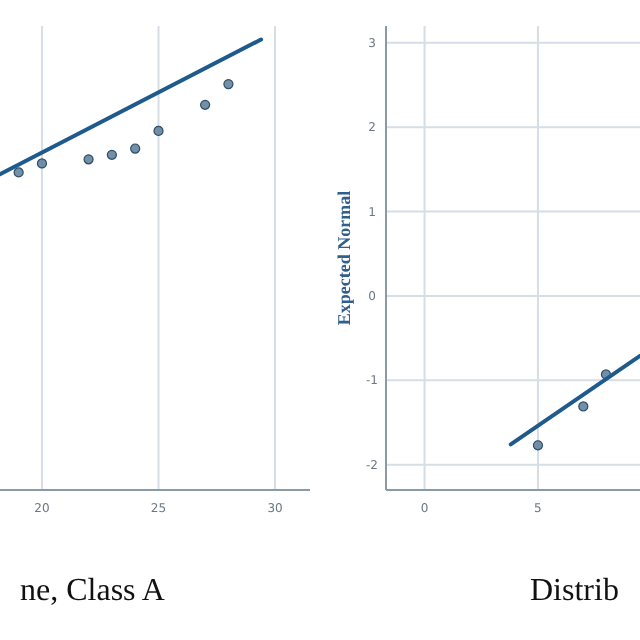 The height and width of the screenshot is (640, 640). What do you see at coordinates (93, 591) in the screenshot?
I see `text: ne, Class A` at bounding box center [93, 591].